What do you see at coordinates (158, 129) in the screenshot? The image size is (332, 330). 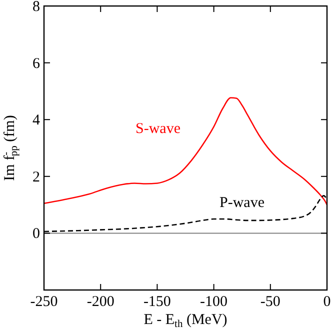 I see `series-label: S-wave` at bounding box center [158, 129].